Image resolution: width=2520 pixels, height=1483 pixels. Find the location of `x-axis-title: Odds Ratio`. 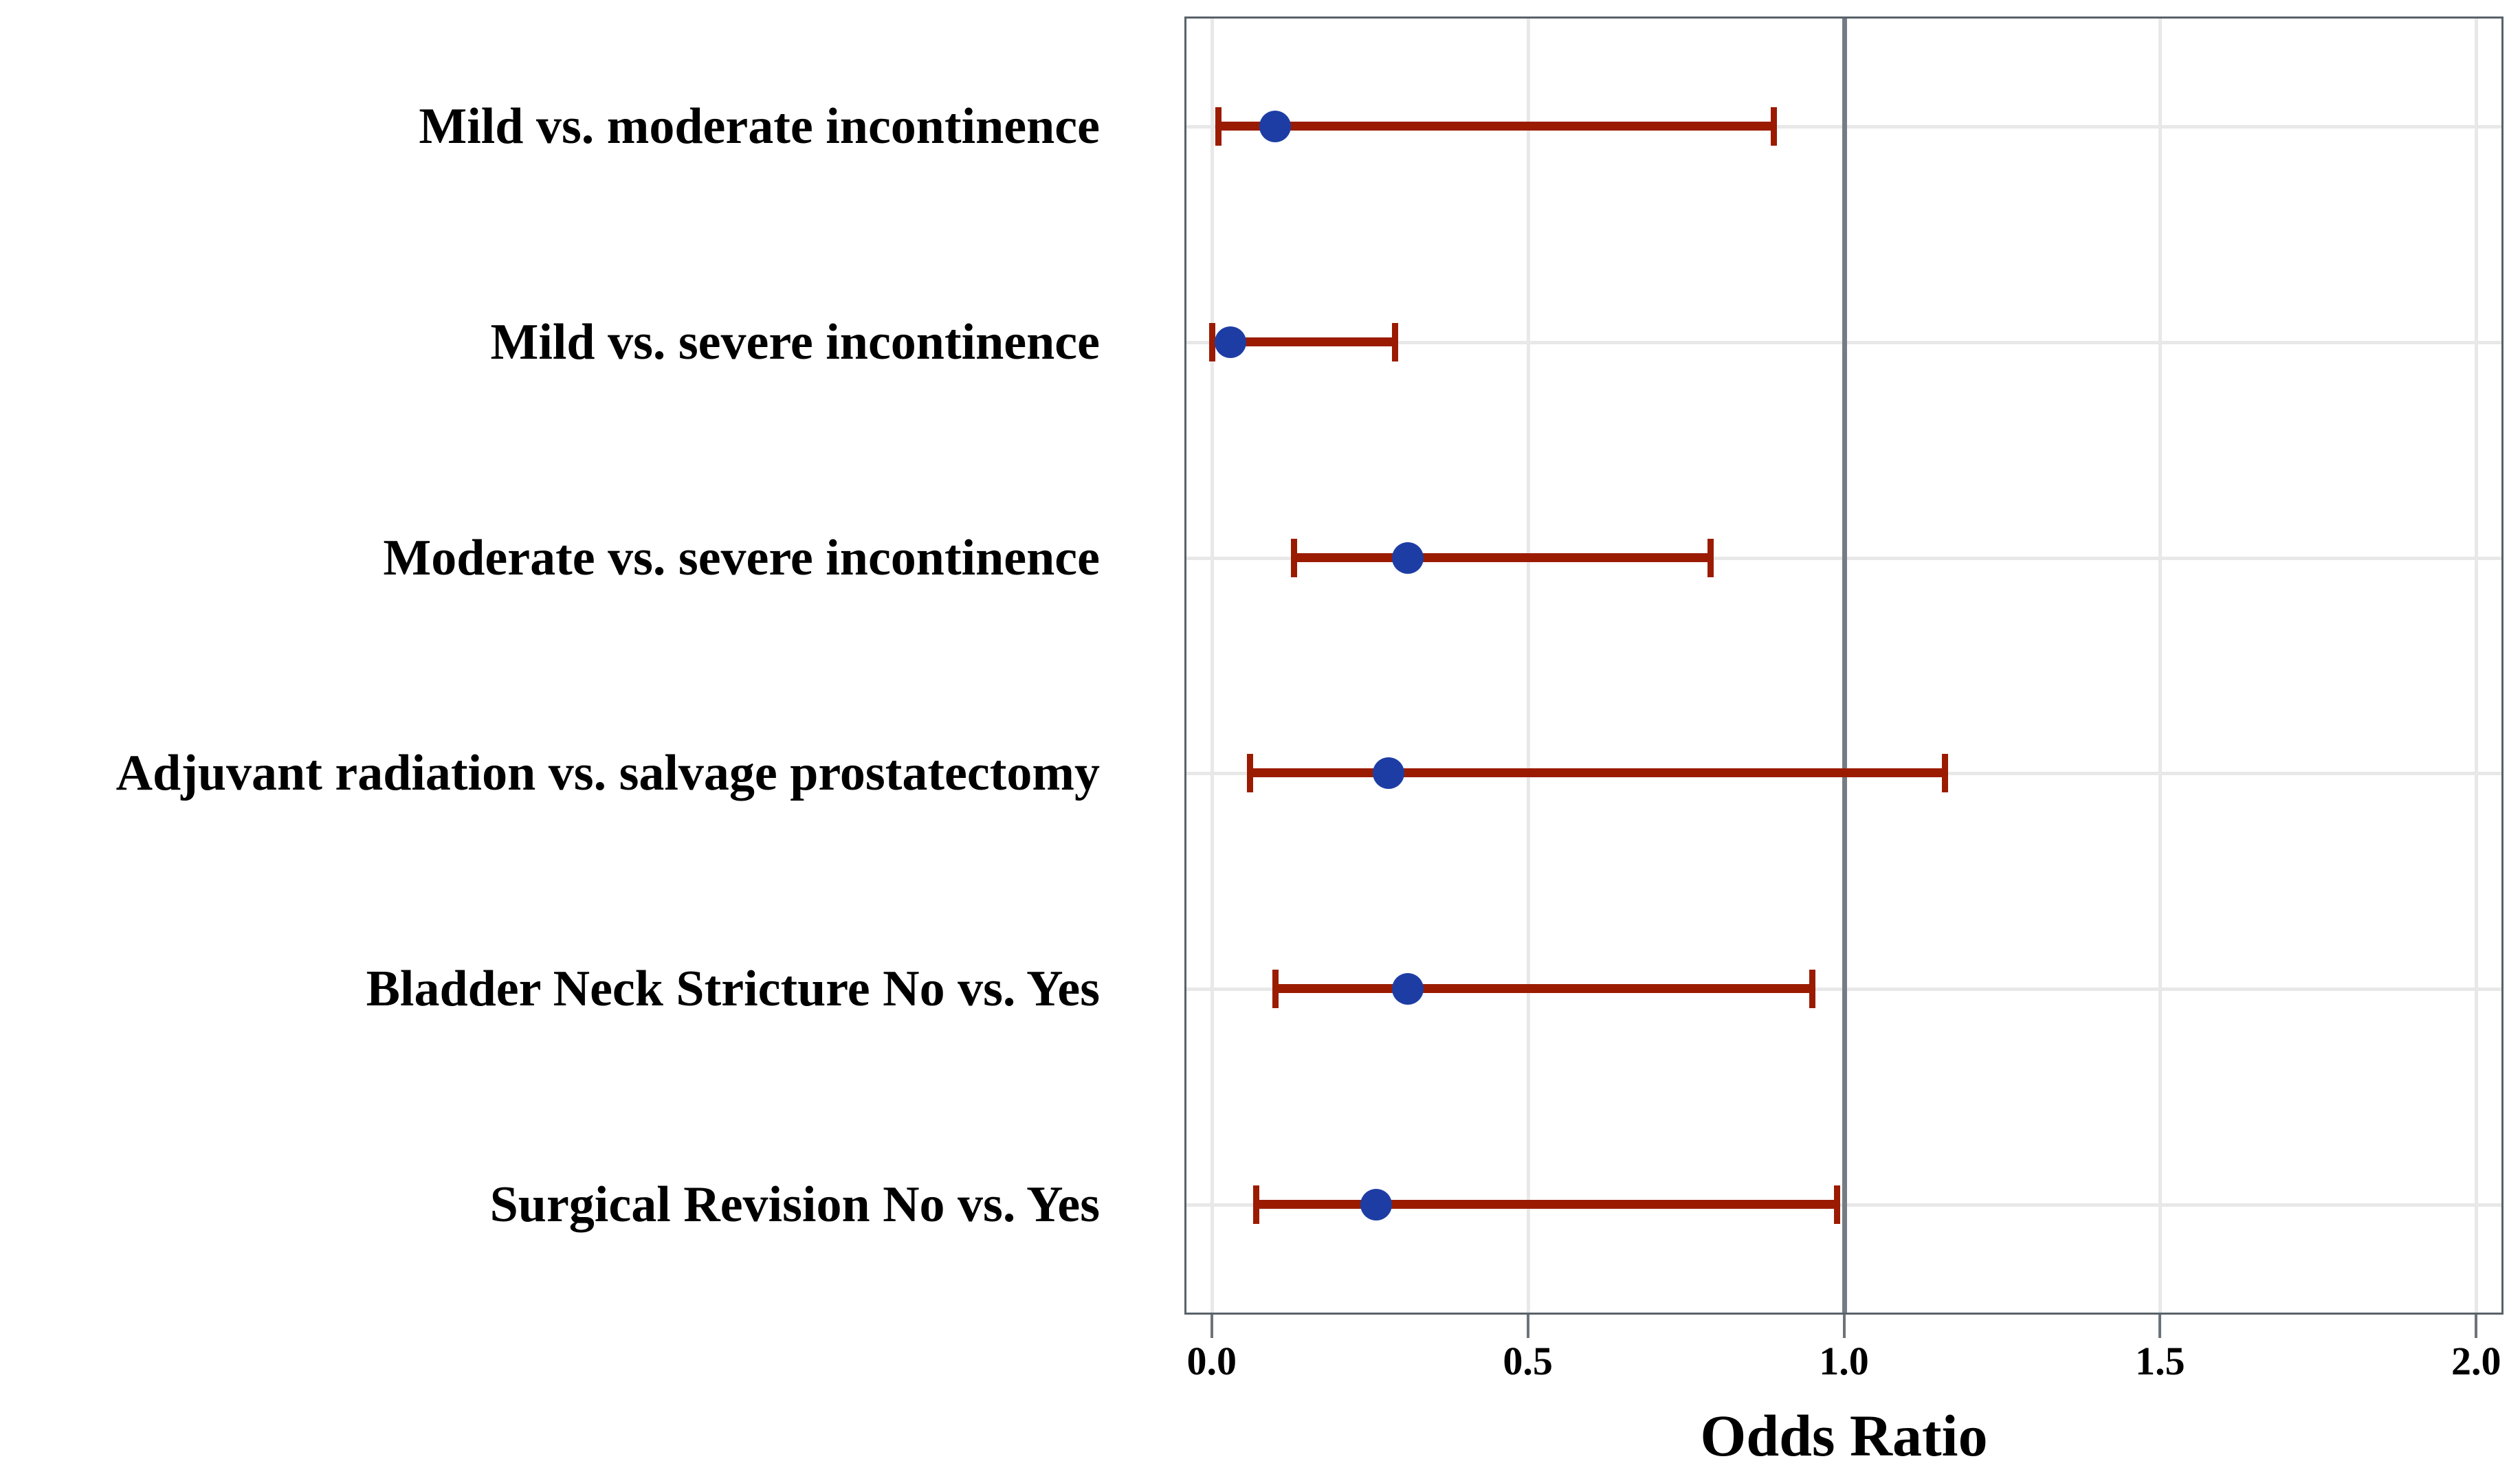

x-axis-title: Odds Ratio is located at coordinates (1844, 1436).